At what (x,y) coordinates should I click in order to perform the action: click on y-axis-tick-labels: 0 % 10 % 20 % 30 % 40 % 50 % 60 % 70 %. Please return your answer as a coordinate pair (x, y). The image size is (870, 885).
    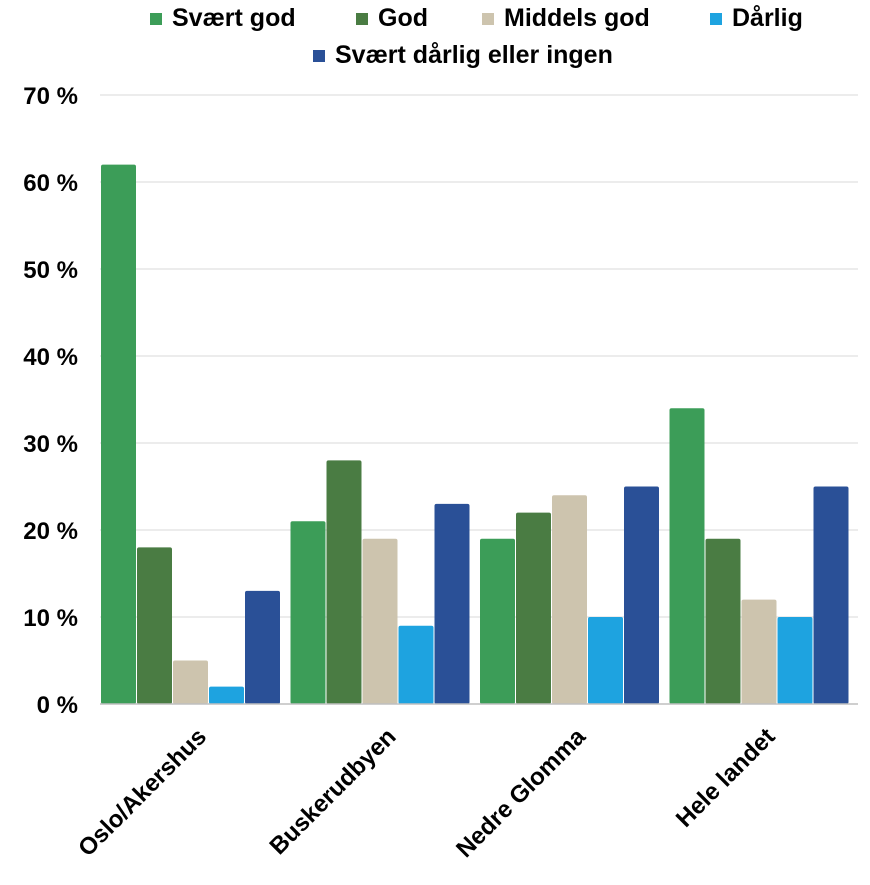
    Looking at the image, I should click on (50, 401).